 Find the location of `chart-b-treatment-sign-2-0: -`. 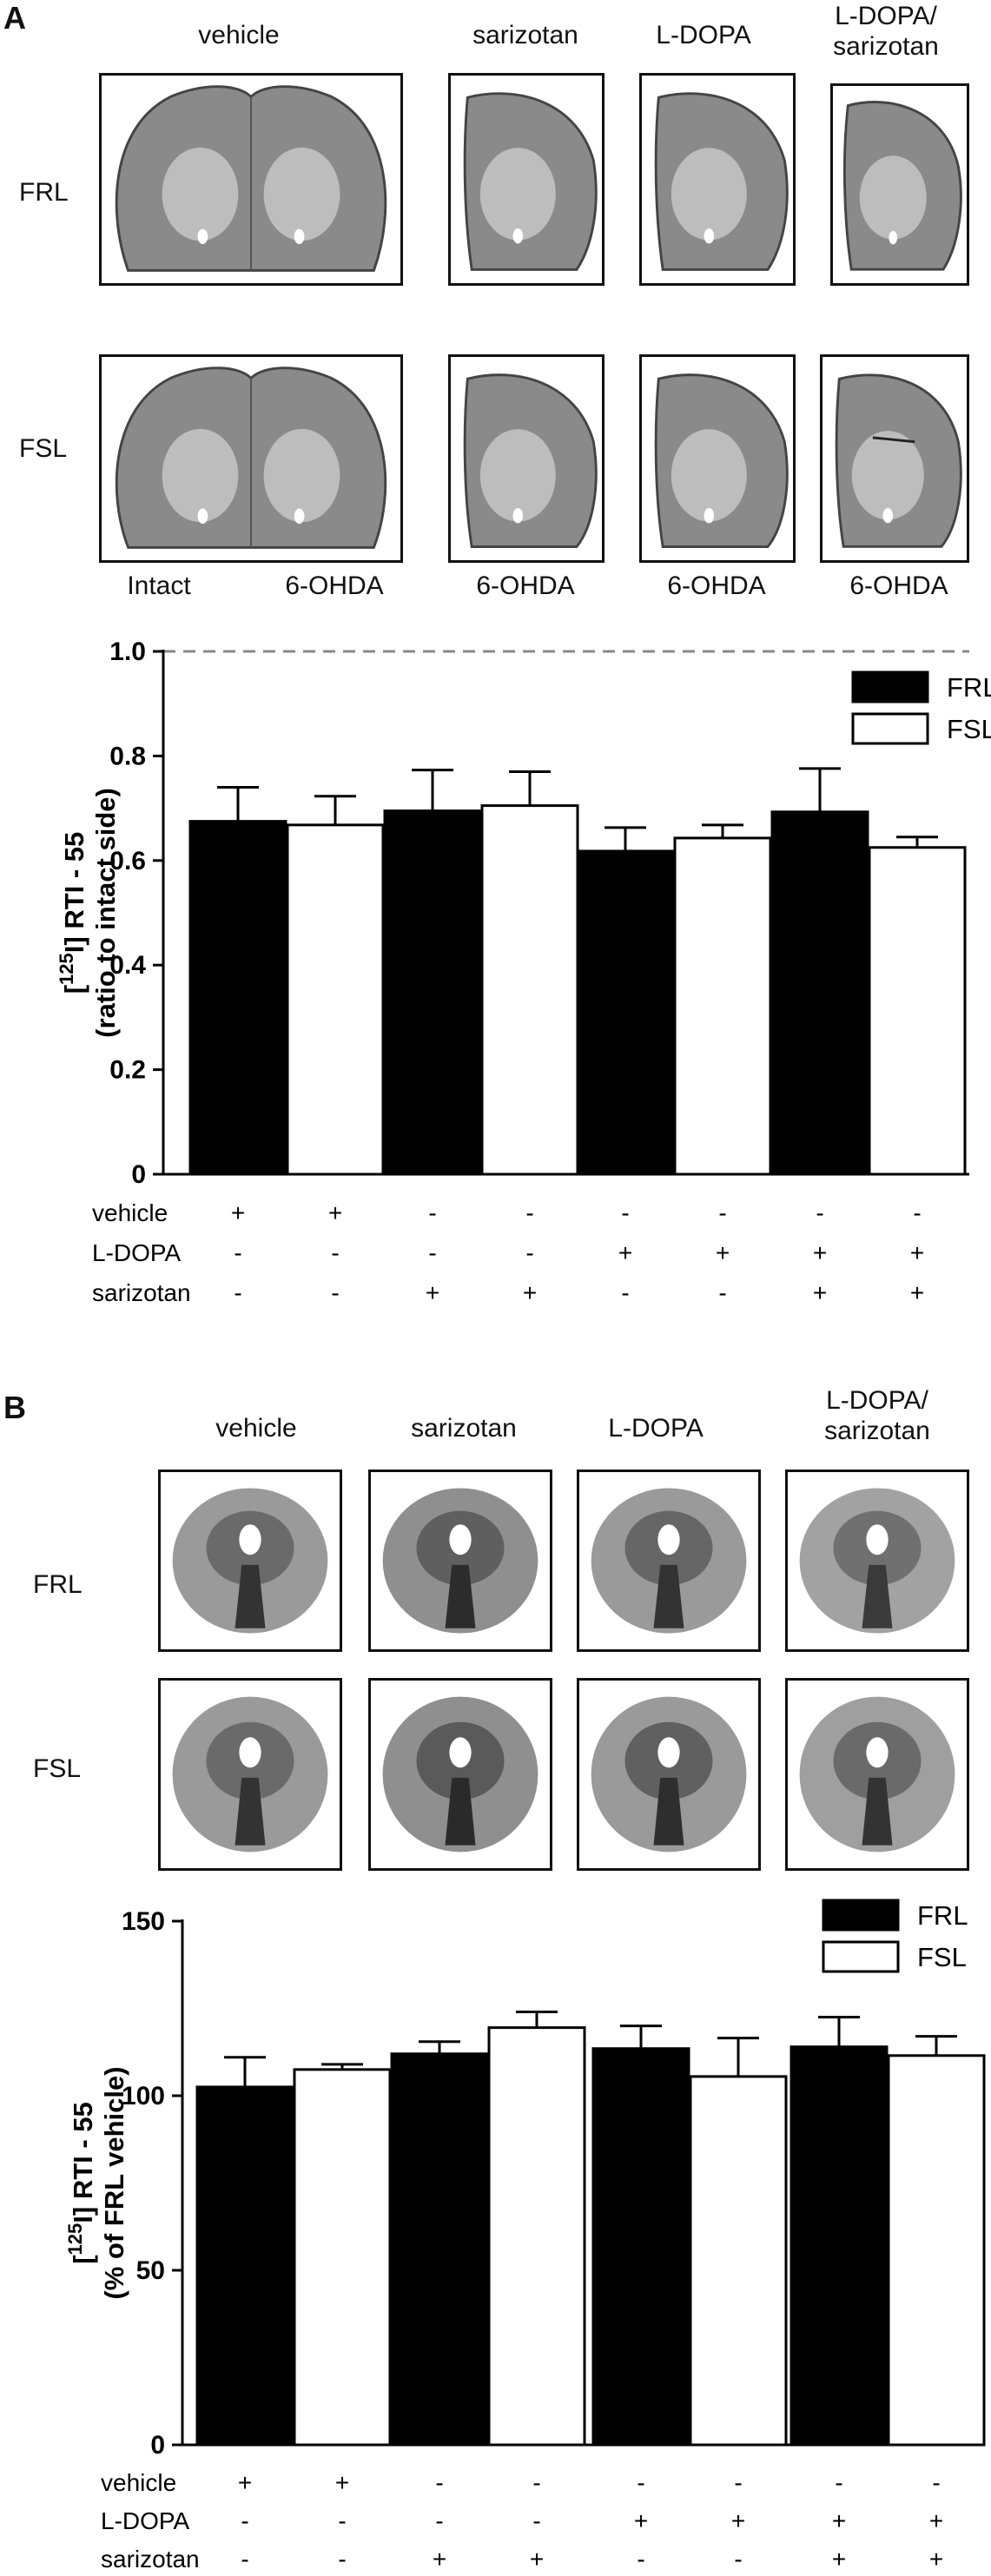

chart-b-treatment-sign-2-0: - is located at coordinates (244, 2560).